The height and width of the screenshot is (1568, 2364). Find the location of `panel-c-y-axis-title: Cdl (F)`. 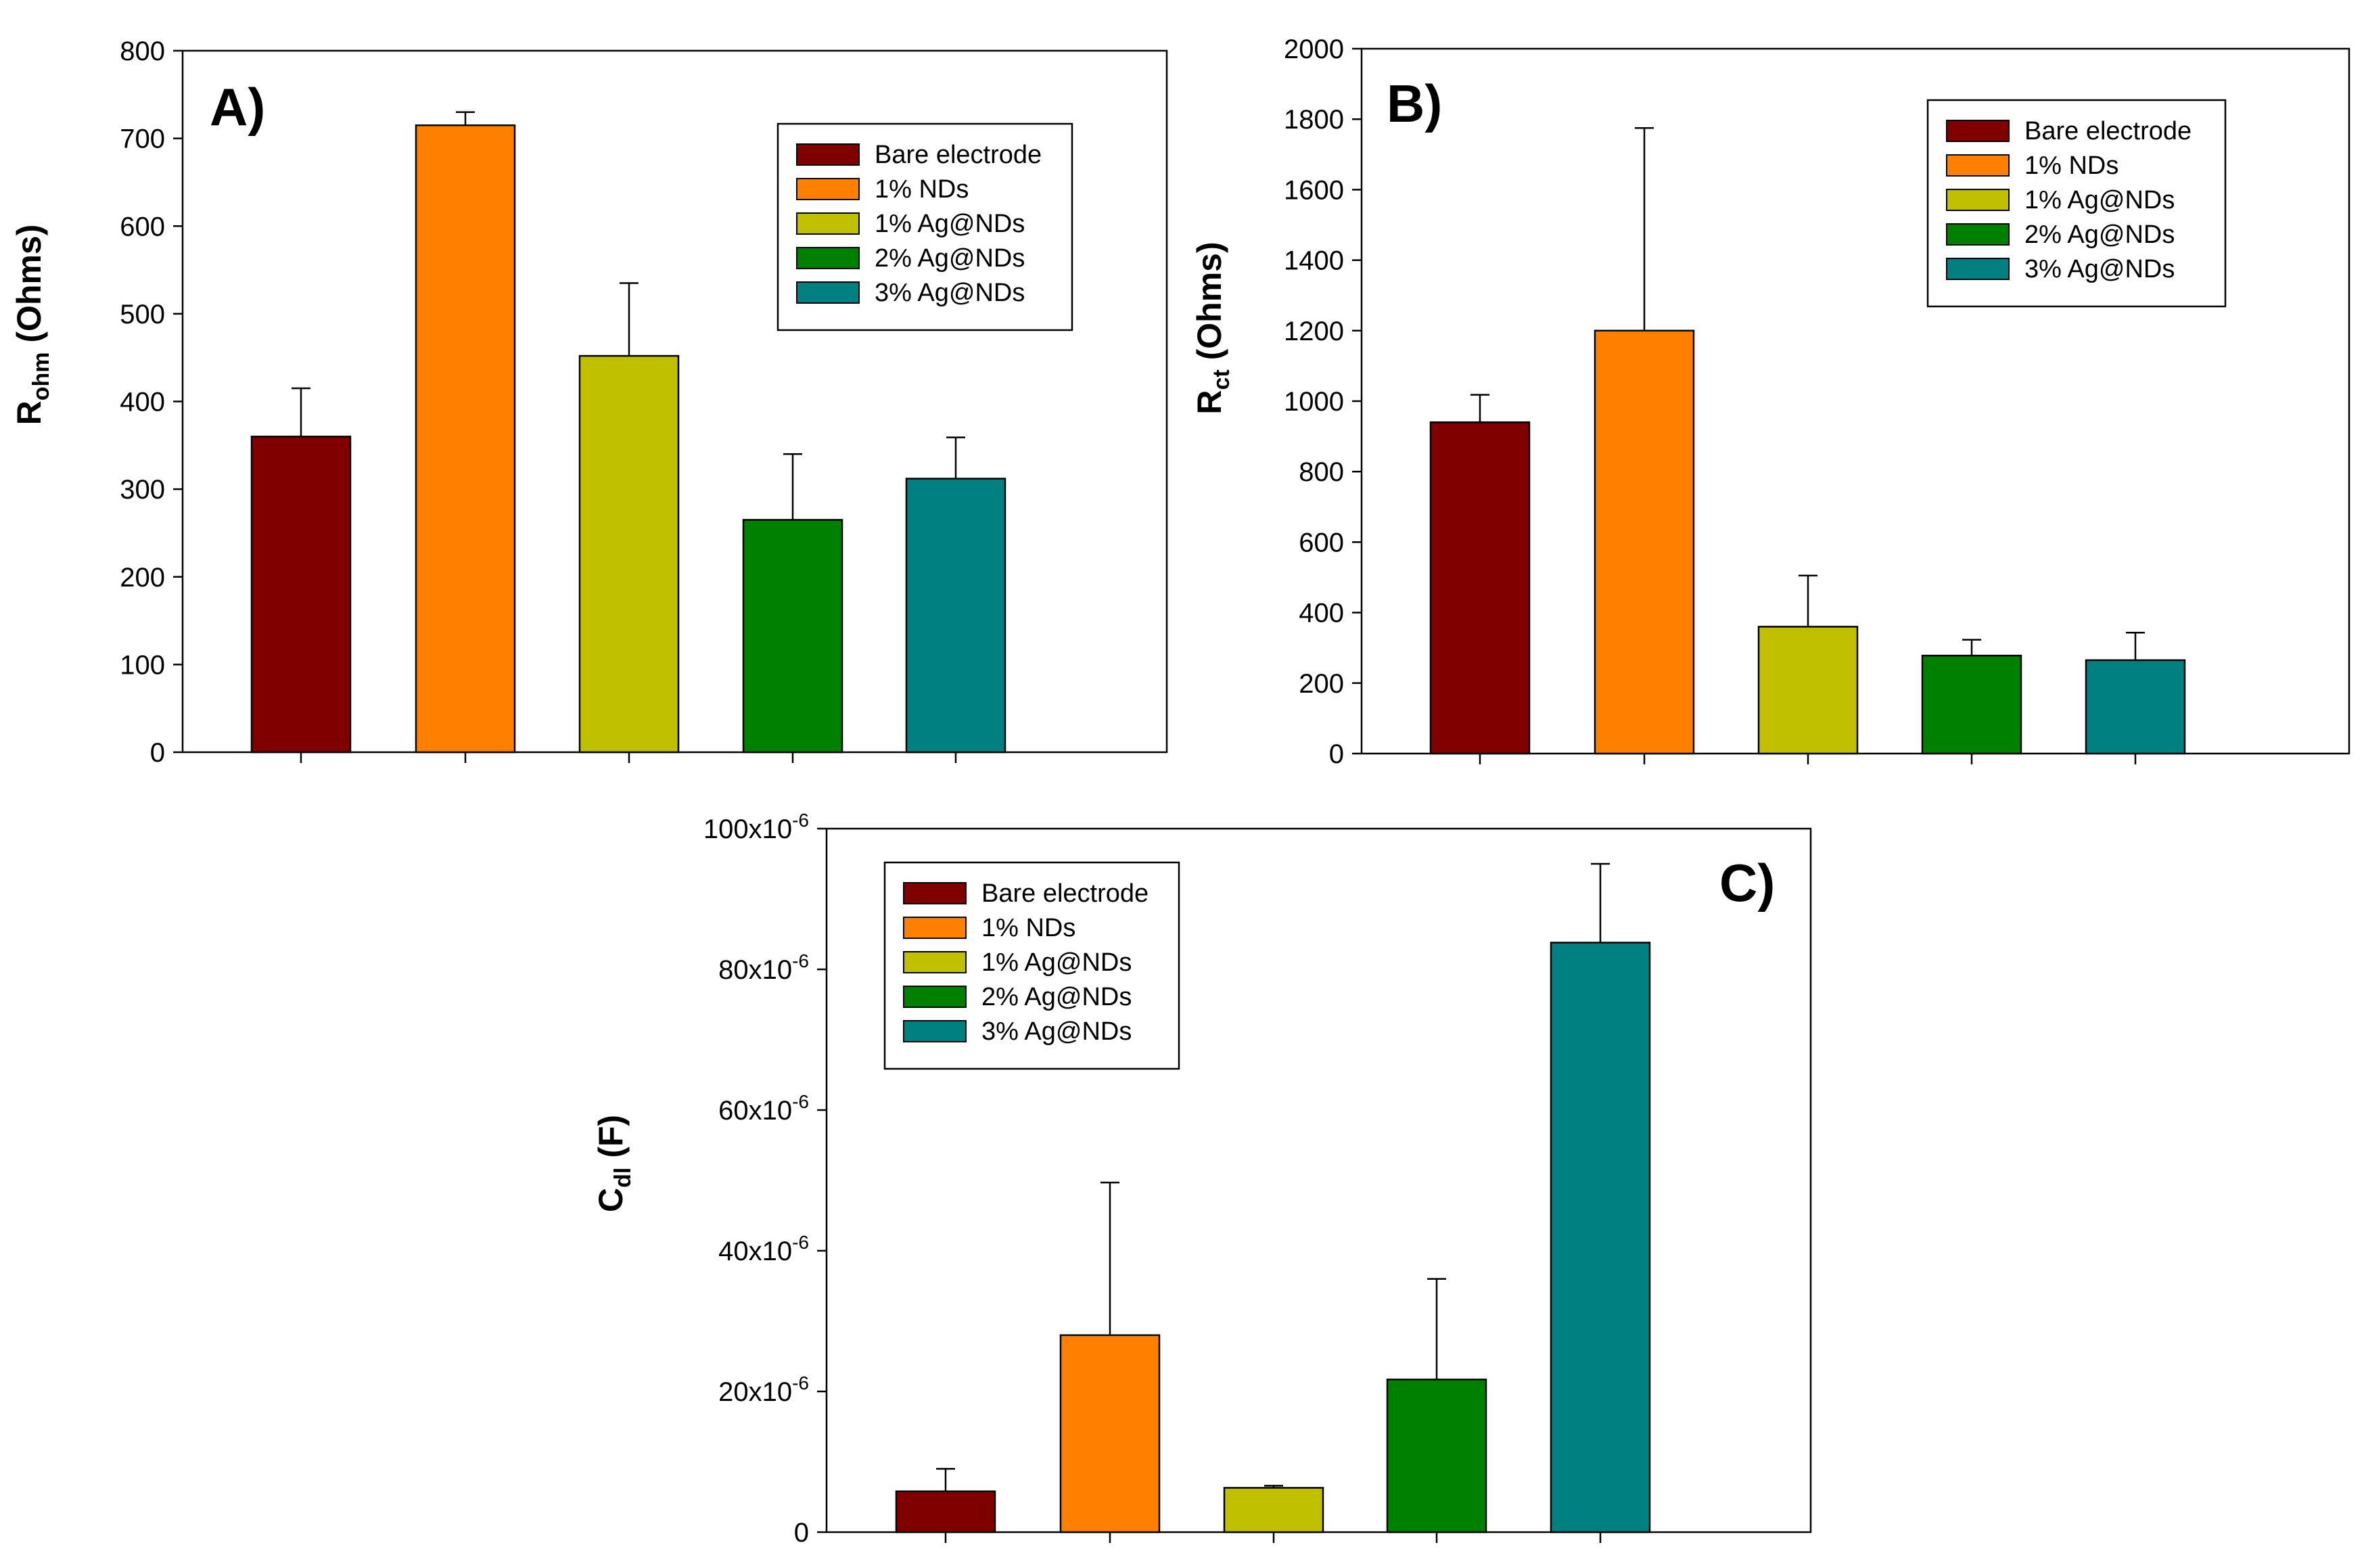

panel-c-y-axis-title: Cdl (F) is located at coordinates (614, 1164).